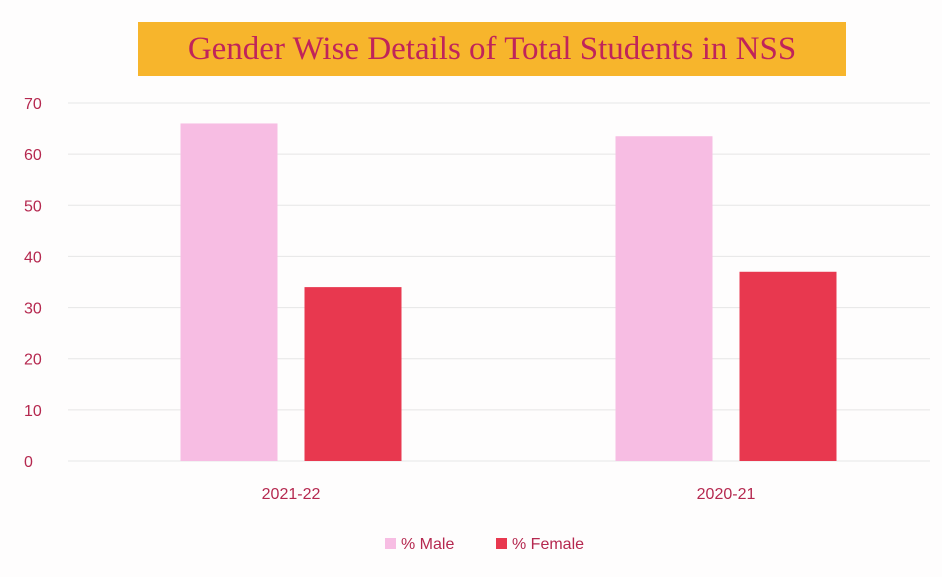 The height and width of the screenshot is (577, 942). I want to click on y-tick-label: 60, so click(33, 155).